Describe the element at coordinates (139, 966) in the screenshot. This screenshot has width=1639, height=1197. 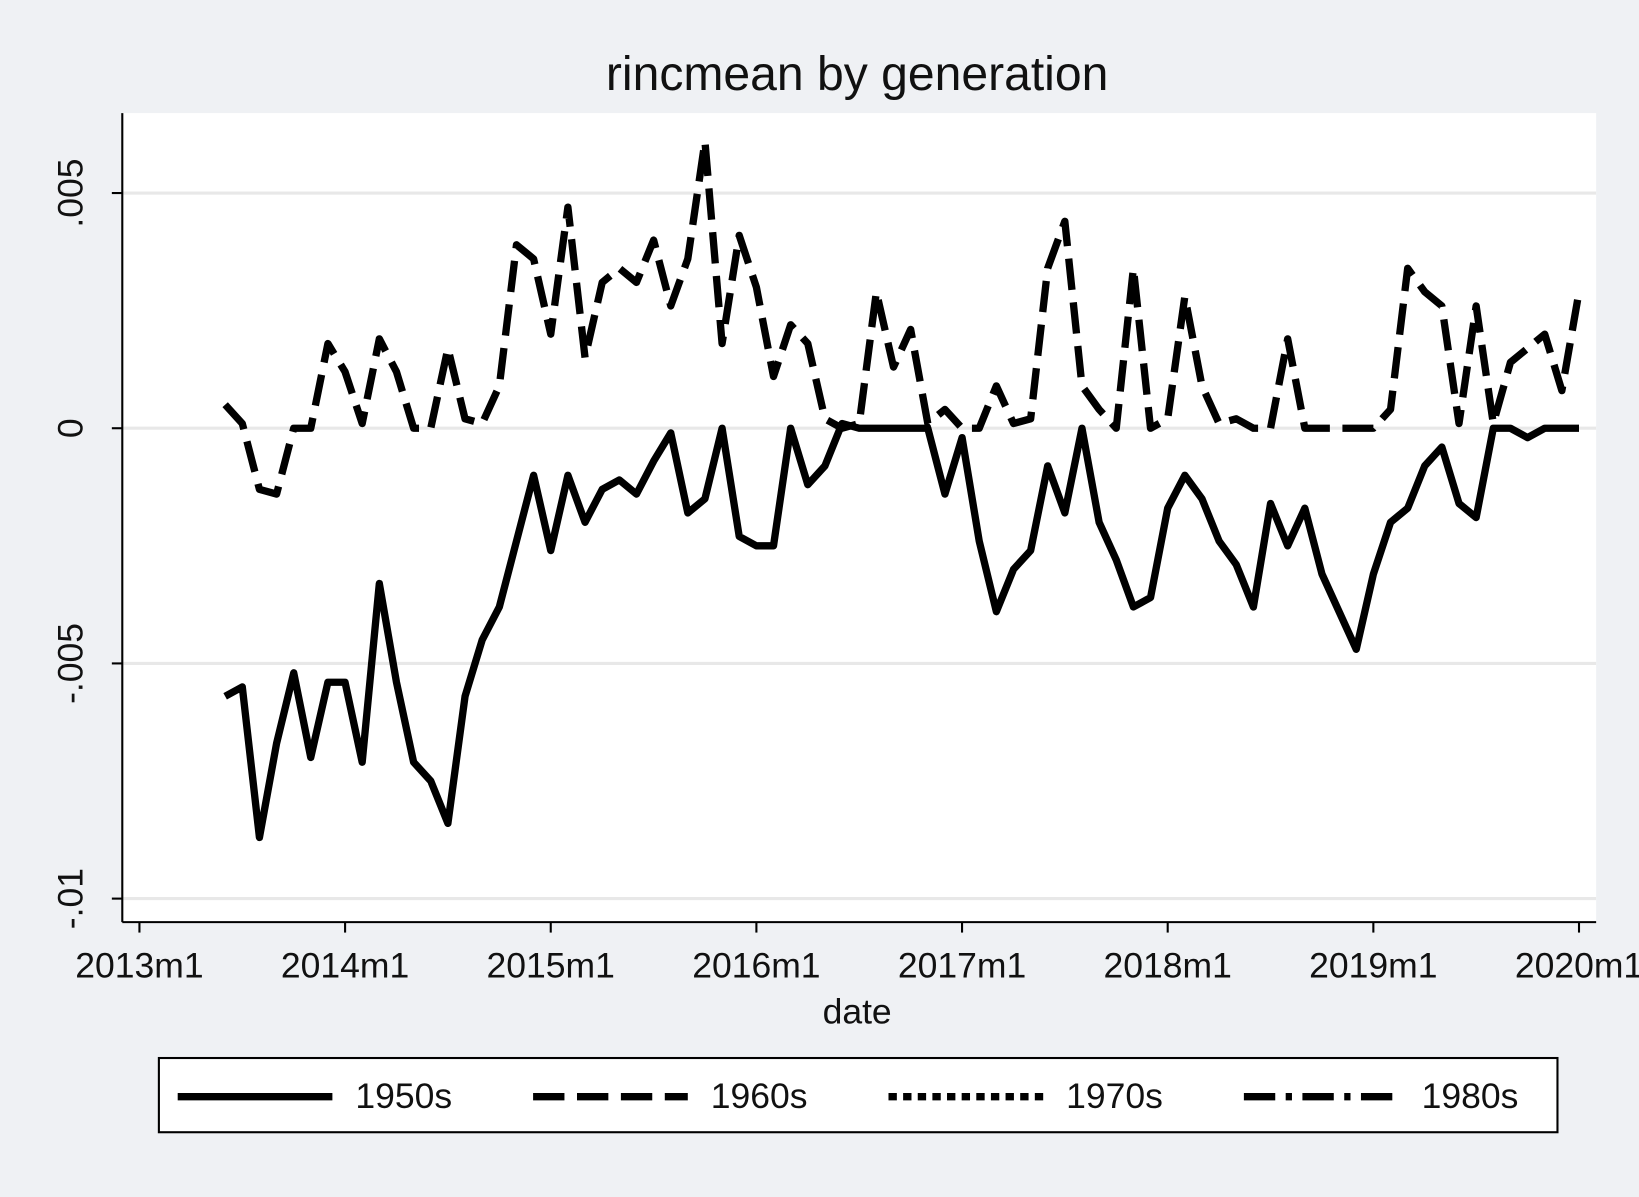
I see `x-tick-label: 2013m1` at that location.